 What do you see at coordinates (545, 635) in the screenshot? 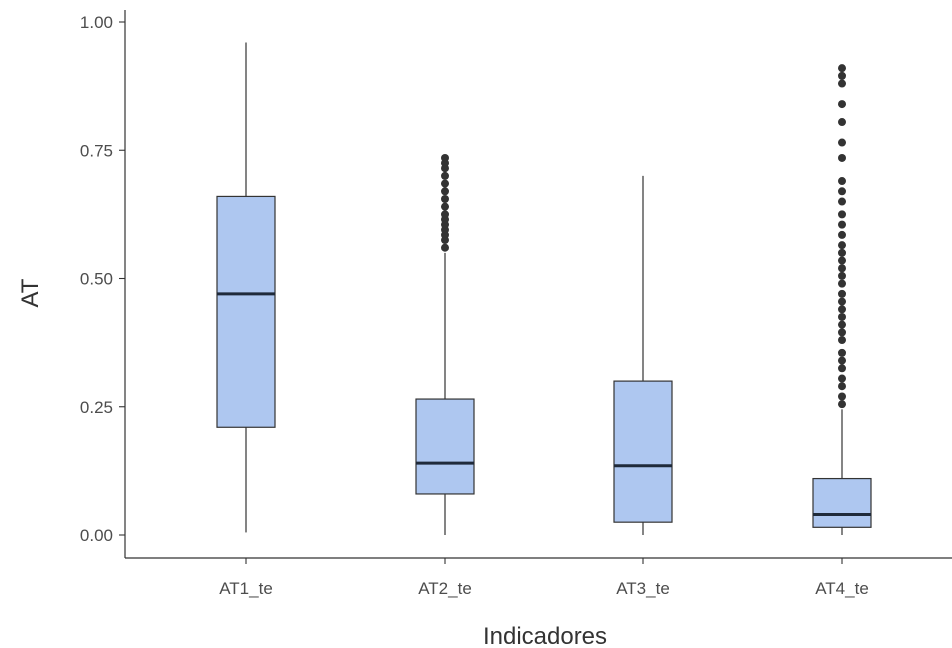
I see `x-axis-title: Indicadores` at bounding box center [545, 635].